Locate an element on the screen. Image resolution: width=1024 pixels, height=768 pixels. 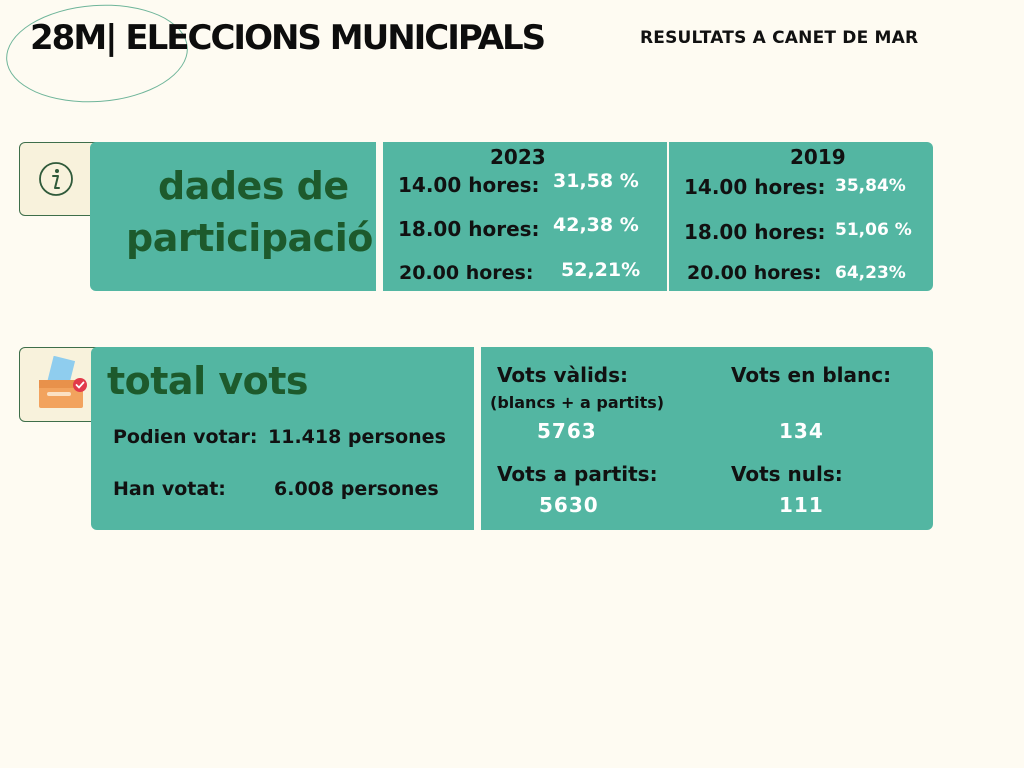
participation-value: 52,21% is located at coordinates (601, 270).